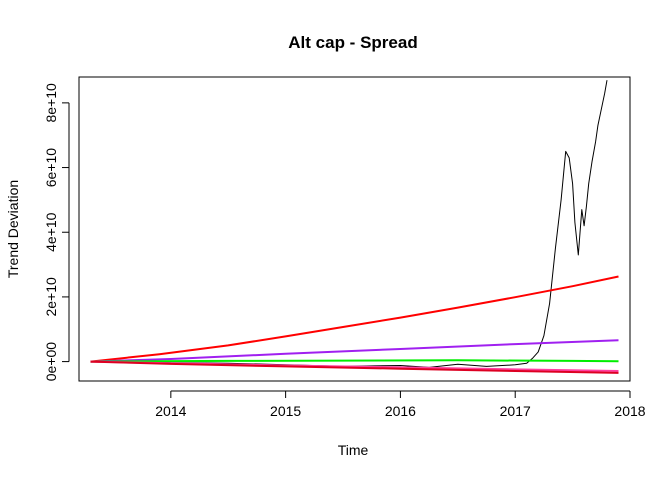  Describe the element at coordinates (13, 229) in the screenshot. I see `y-axis-label: Trend Deviation` at that location.